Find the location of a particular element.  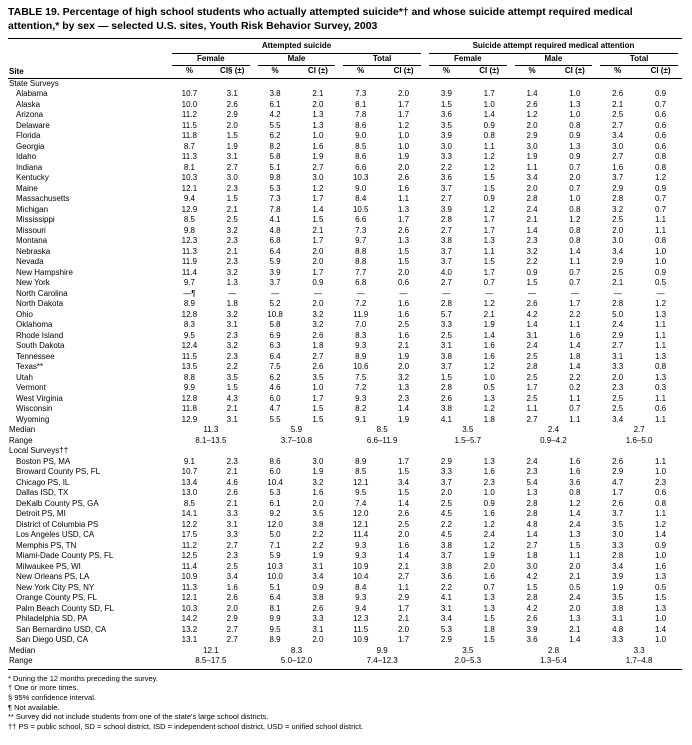

value-cell: 0.7 is located at coordinates (575, 167).